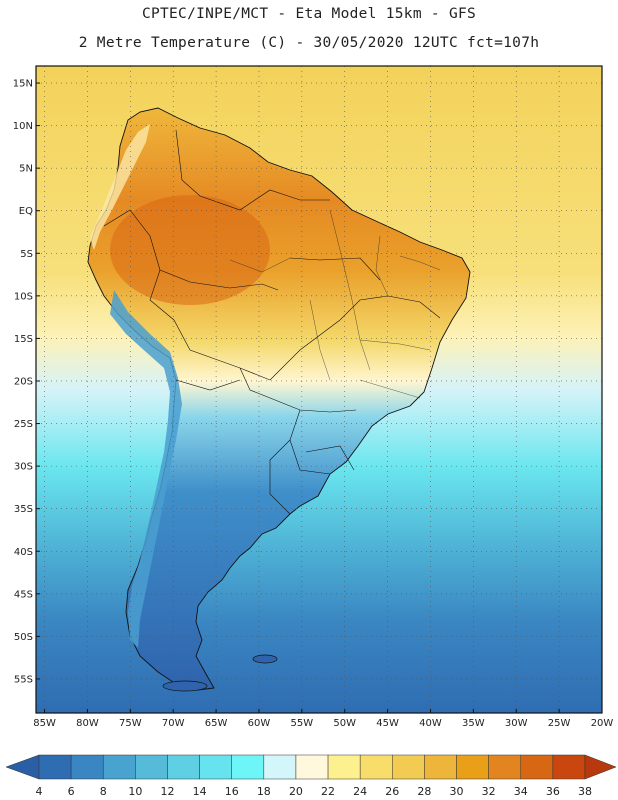  What do you see at coordinates (264, 791) in the screenshot?
I see `colorbar-tick-label: 18` at bounding box center [264, 791].